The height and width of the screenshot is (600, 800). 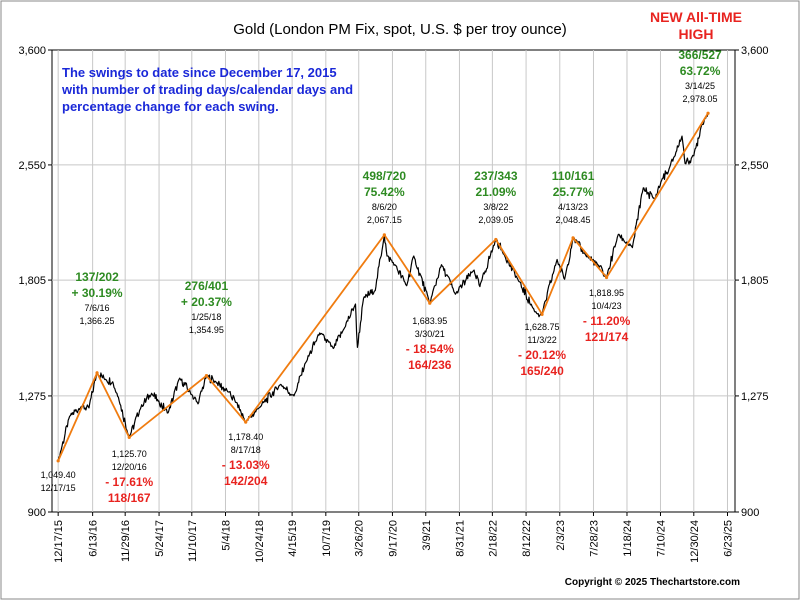 I want to click on x-tick-label: 8/31/21, so click(x=460, y=538).